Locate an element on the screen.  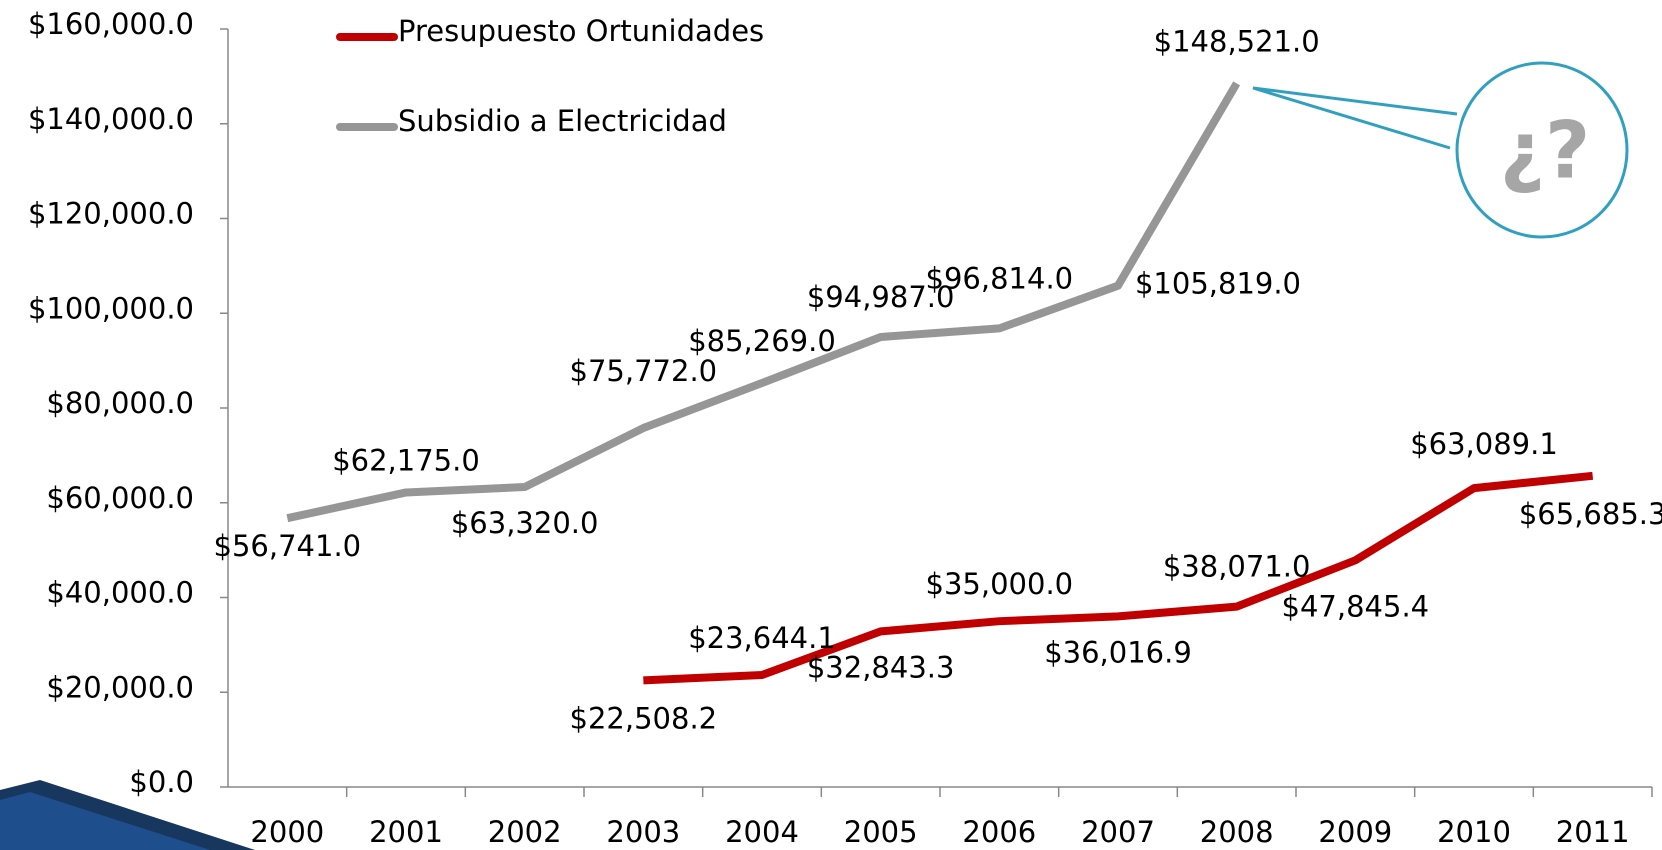
data-label: $63,089.1 is located at coordinates (1484, 444).